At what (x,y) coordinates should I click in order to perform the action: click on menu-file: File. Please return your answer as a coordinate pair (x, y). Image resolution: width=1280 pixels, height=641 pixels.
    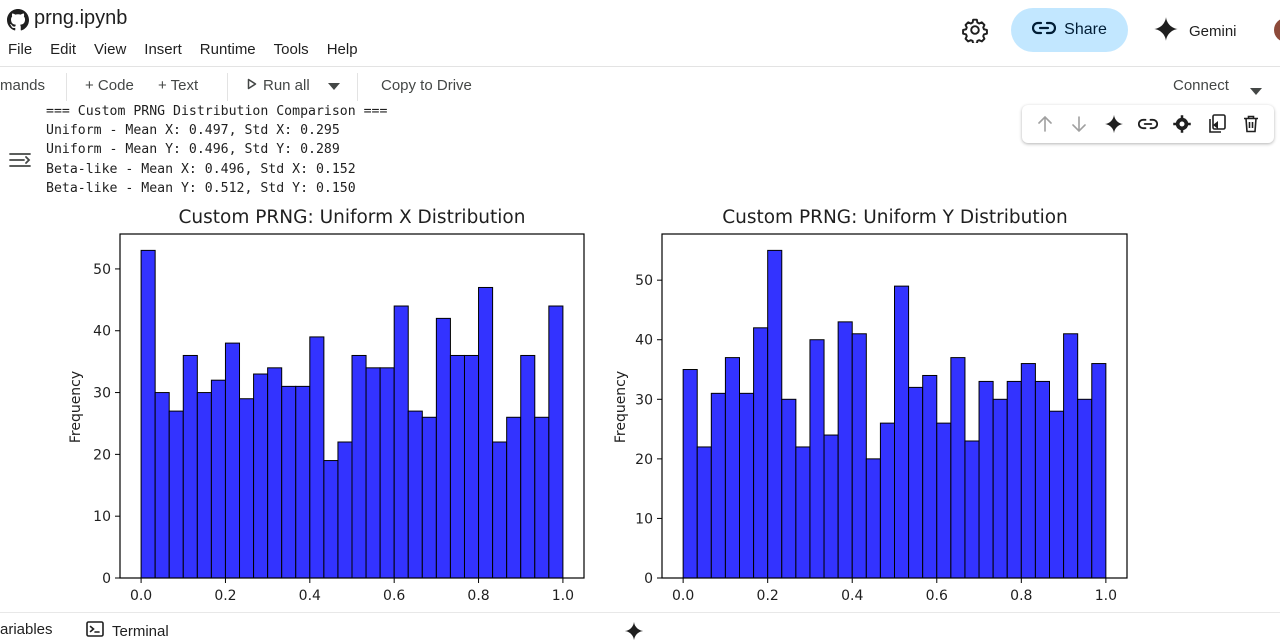
    Looking at the image, I should click on (20, 49).